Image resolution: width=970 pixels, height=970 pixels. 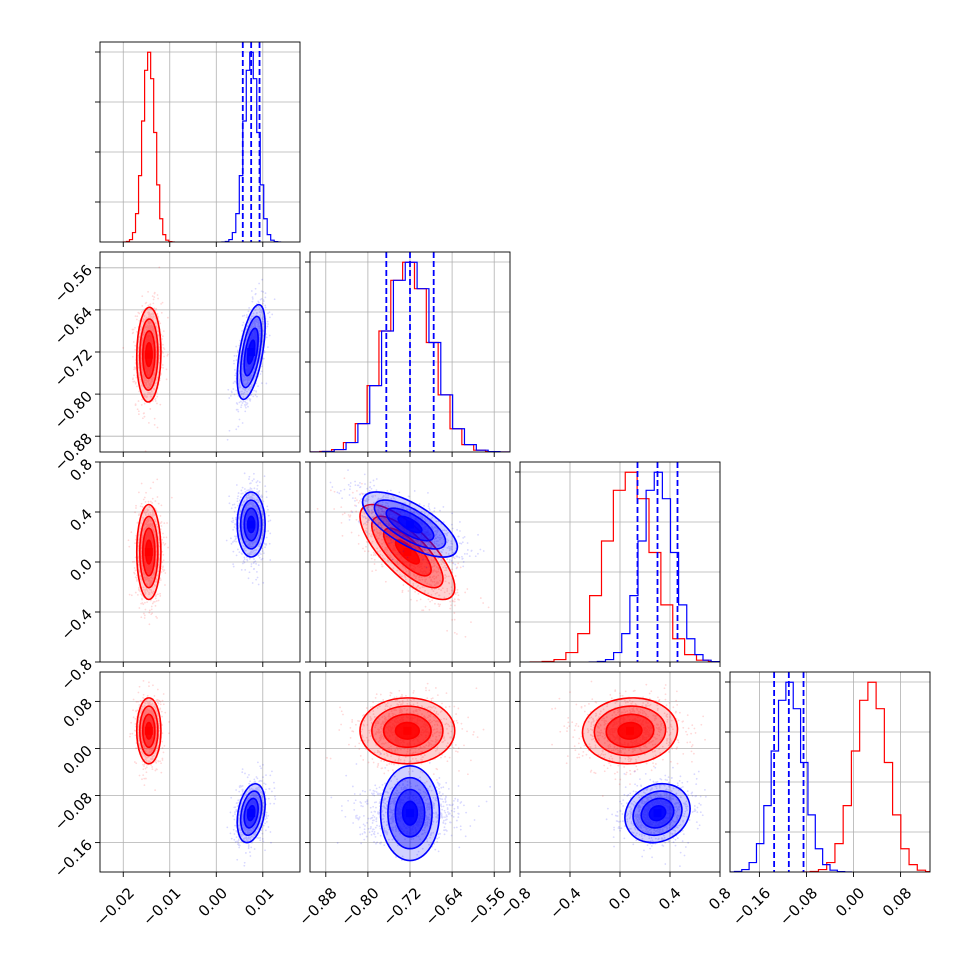 I want to click on x-tick-label: 0.08, so click(x=897, y=902).